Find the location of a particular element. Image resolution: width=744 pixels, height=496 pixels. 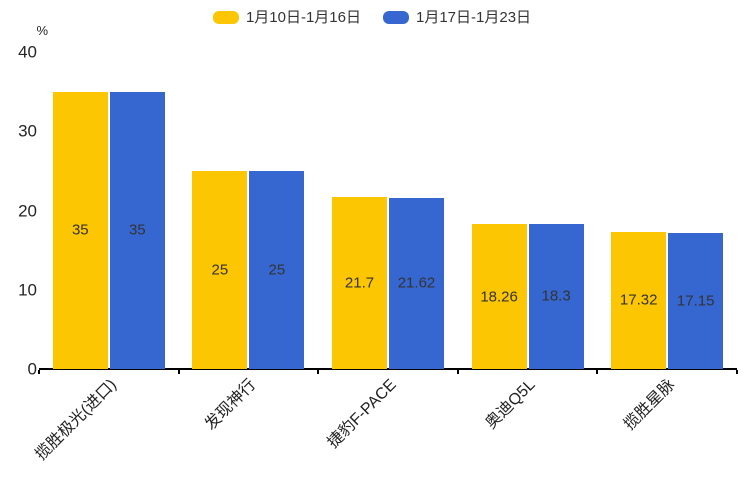

bar-series1-1: 25 is located at coordinates (220, 269).